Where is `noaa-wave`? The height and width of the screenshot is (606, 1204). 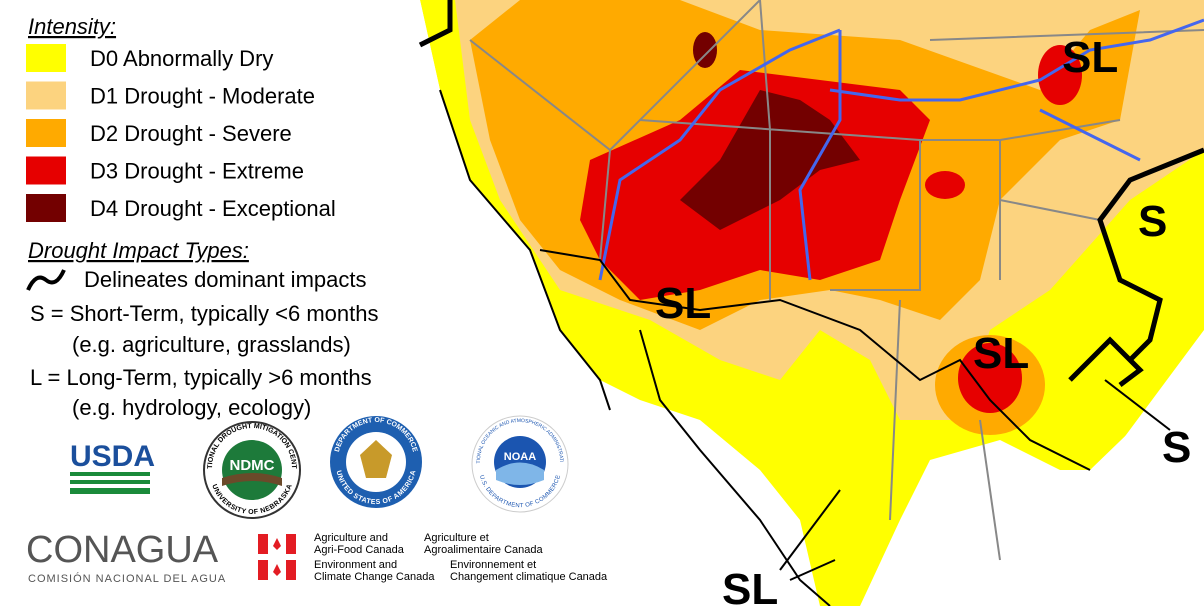 noaa-wave is located at coordinates (520, 473).